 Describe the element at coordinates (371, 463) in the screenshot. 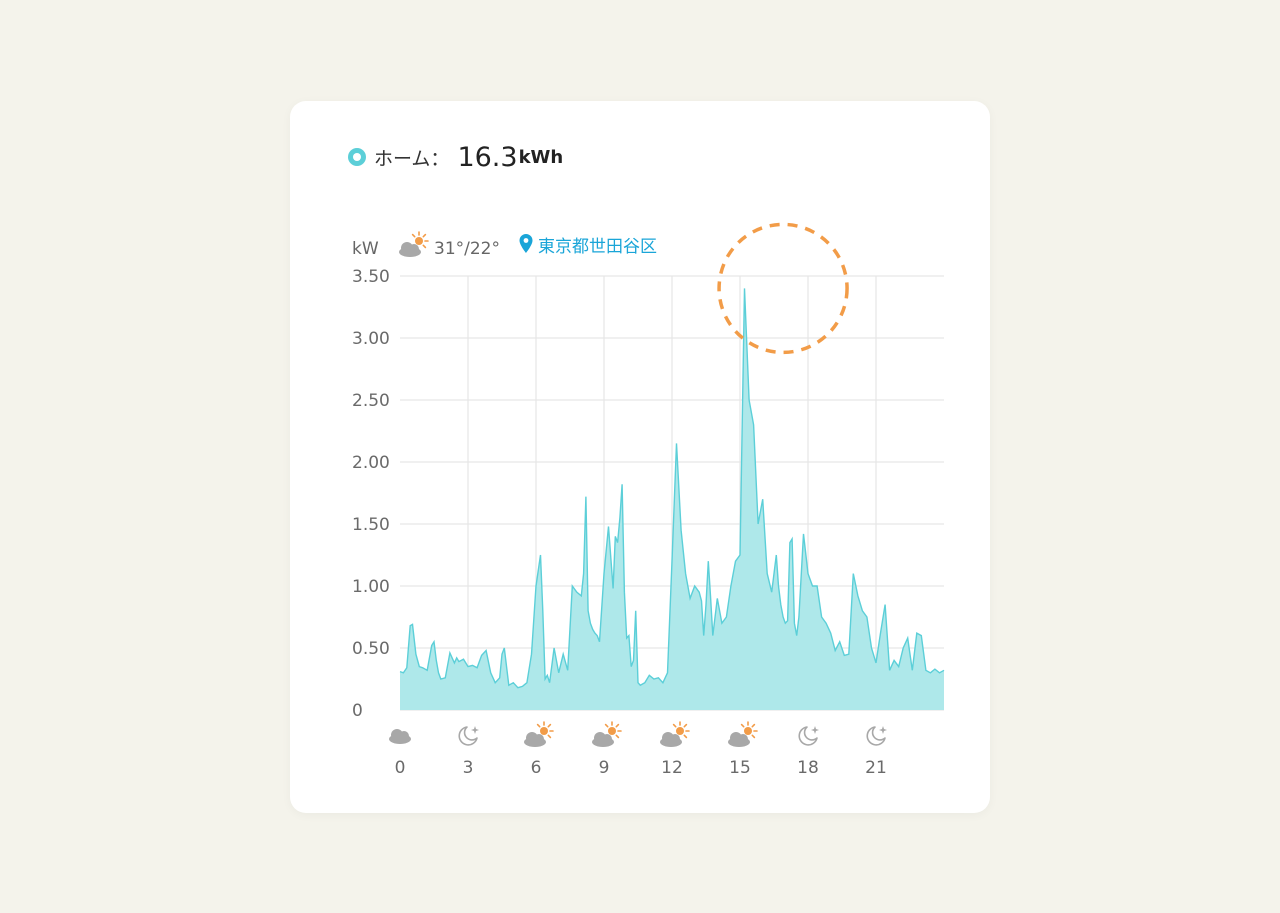

I see `y-tick-label: 2.00` at that location.